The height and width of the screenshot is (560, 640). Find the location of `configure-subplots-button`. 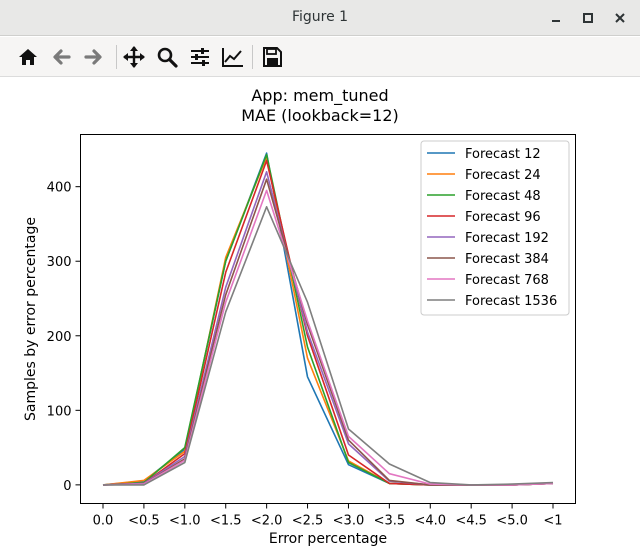

configure-subplots-button is located at coordinates (200, 57).